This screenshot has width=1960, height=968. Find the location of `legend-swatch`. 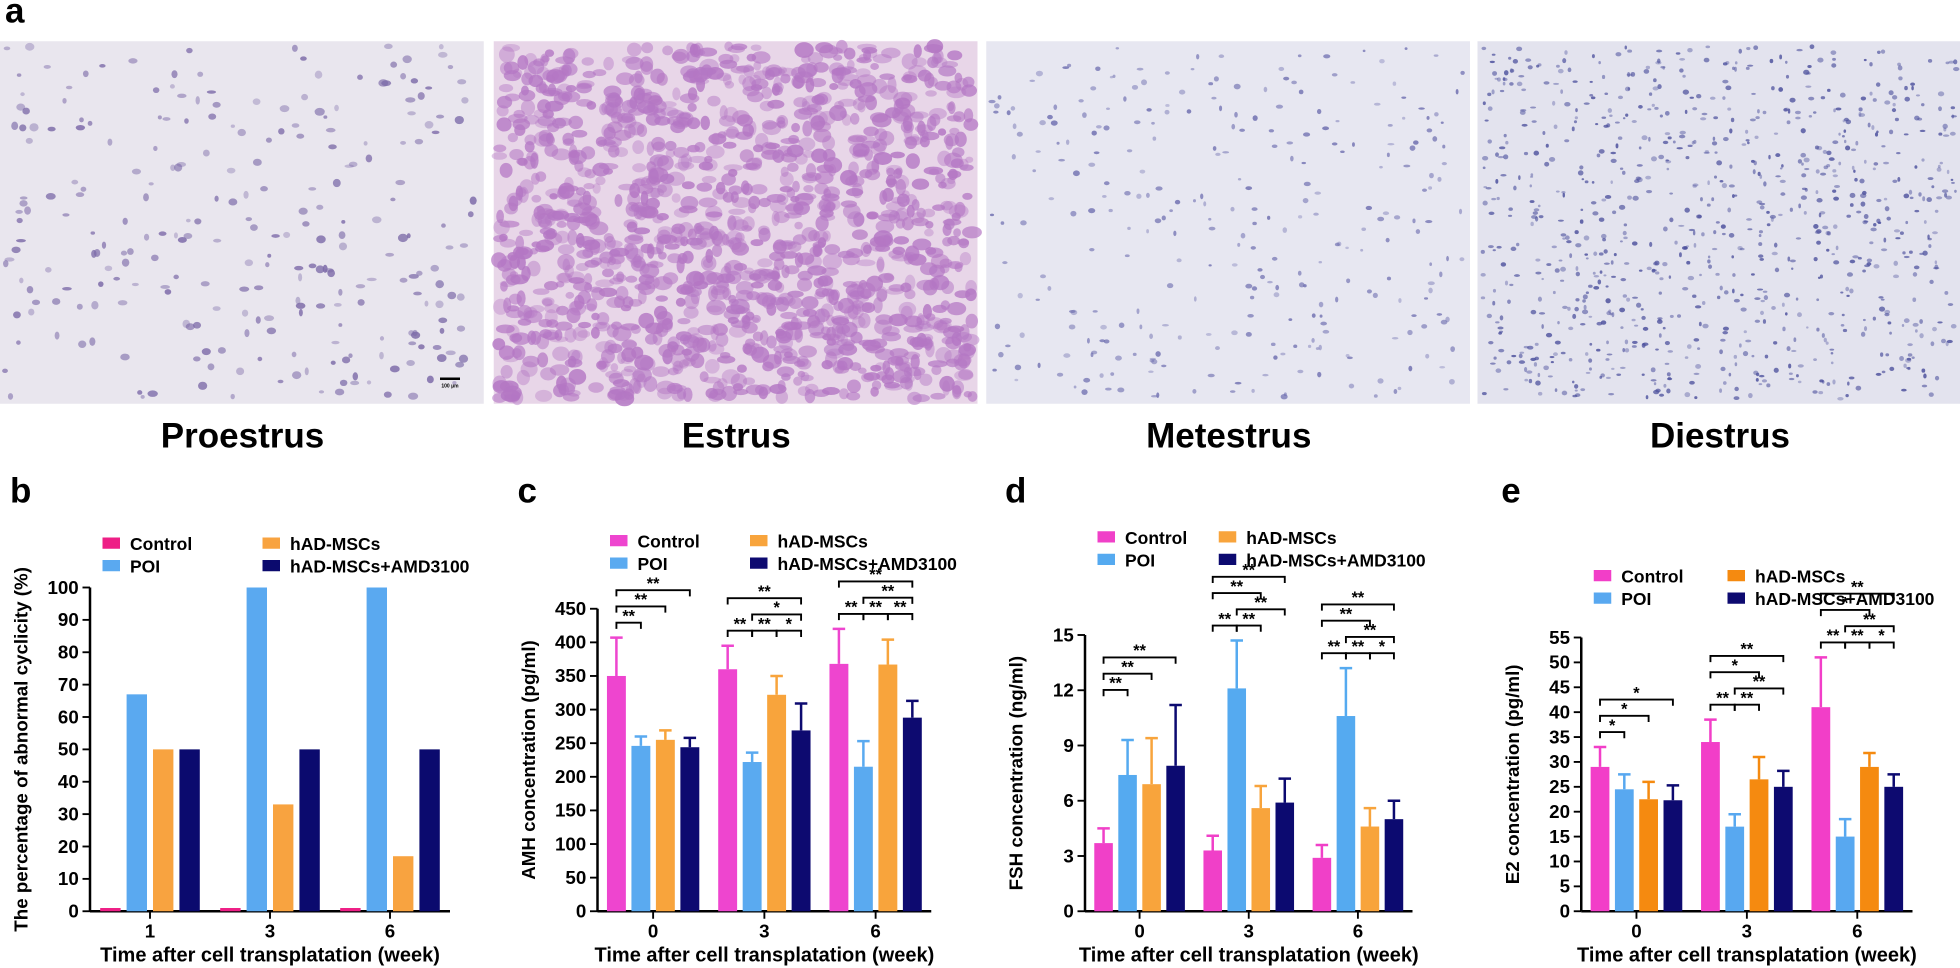

legend-swatch is located at coordinates (1107, 559).